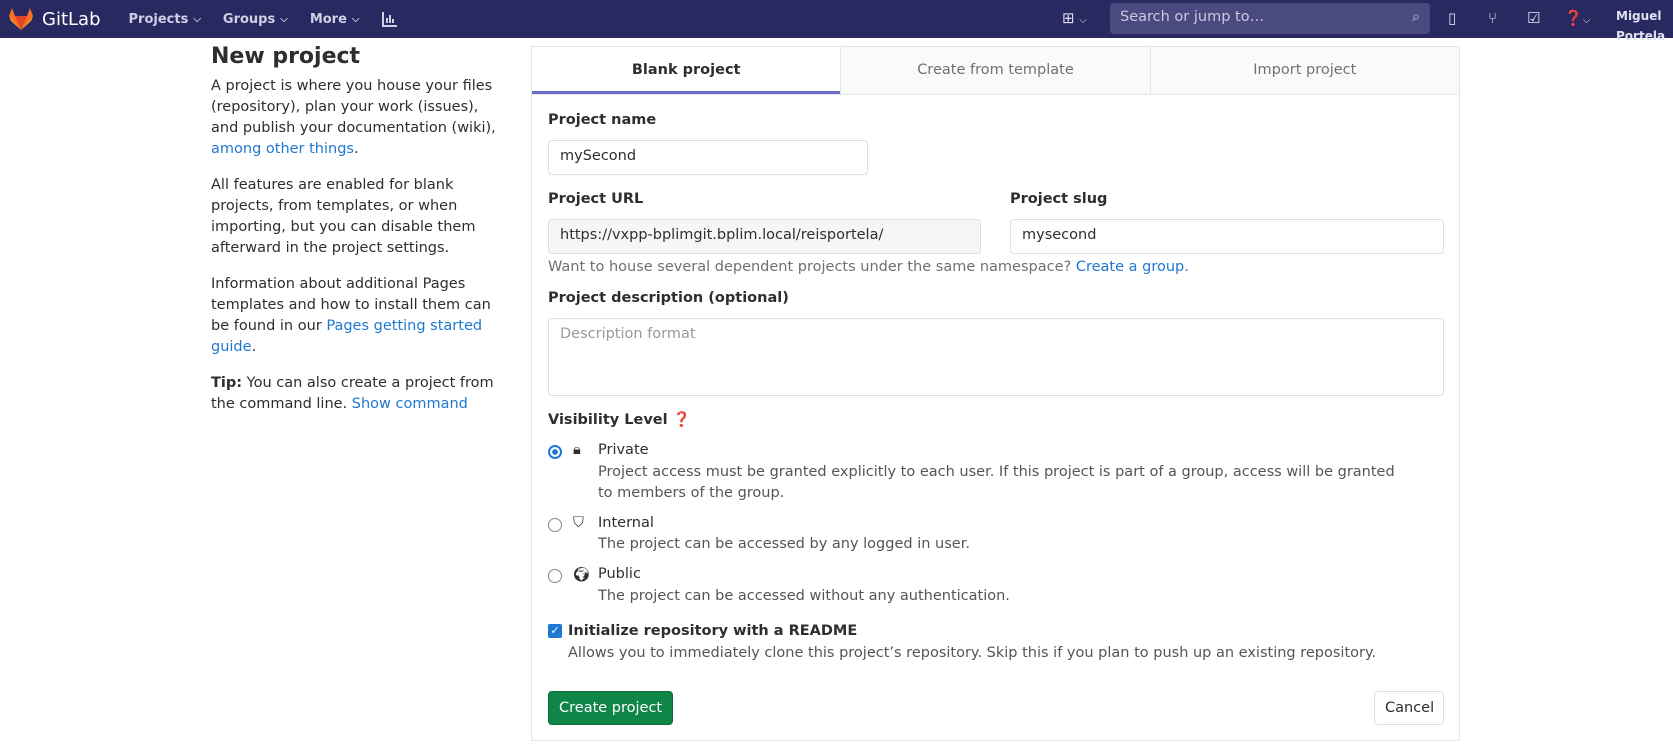  What do you see at coordinates (596, 199) in the screenshot?
I see `project-url-label: Project URL` at bounding box center [596, 199].